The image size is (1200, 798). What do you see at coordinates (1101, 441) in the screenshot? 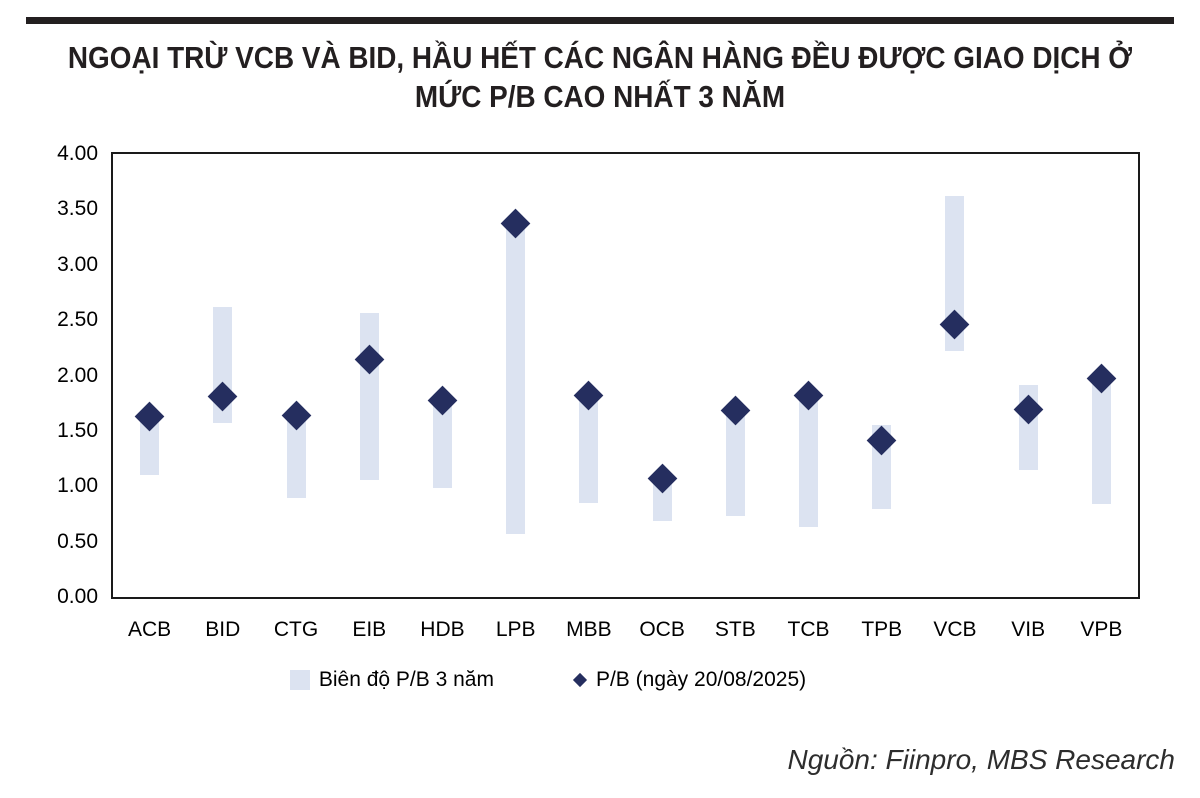
I see `range-bar-vpb` at bounding box center [1101, 441].